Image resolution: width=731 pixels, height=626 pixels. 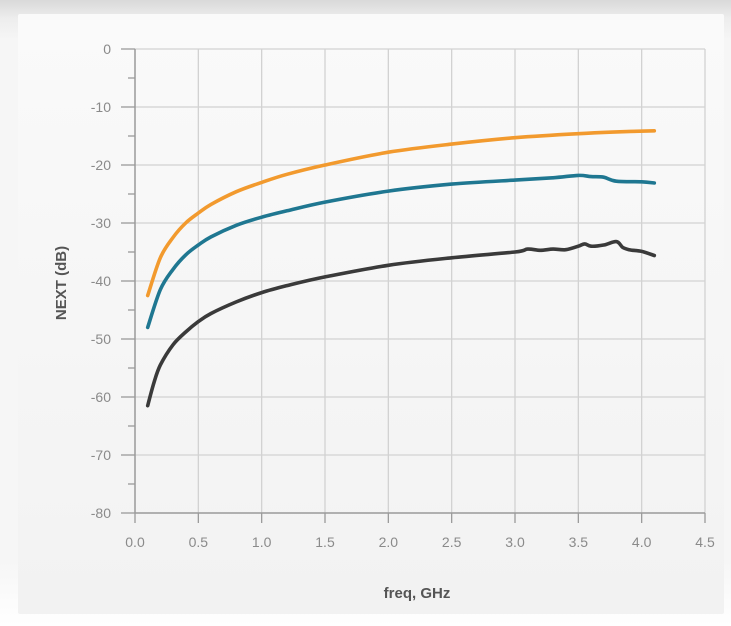 What do you see at coordinates (101, 281) in the screenshot?
I see `y-tick-label: -40` at bounding box center [101, 281].